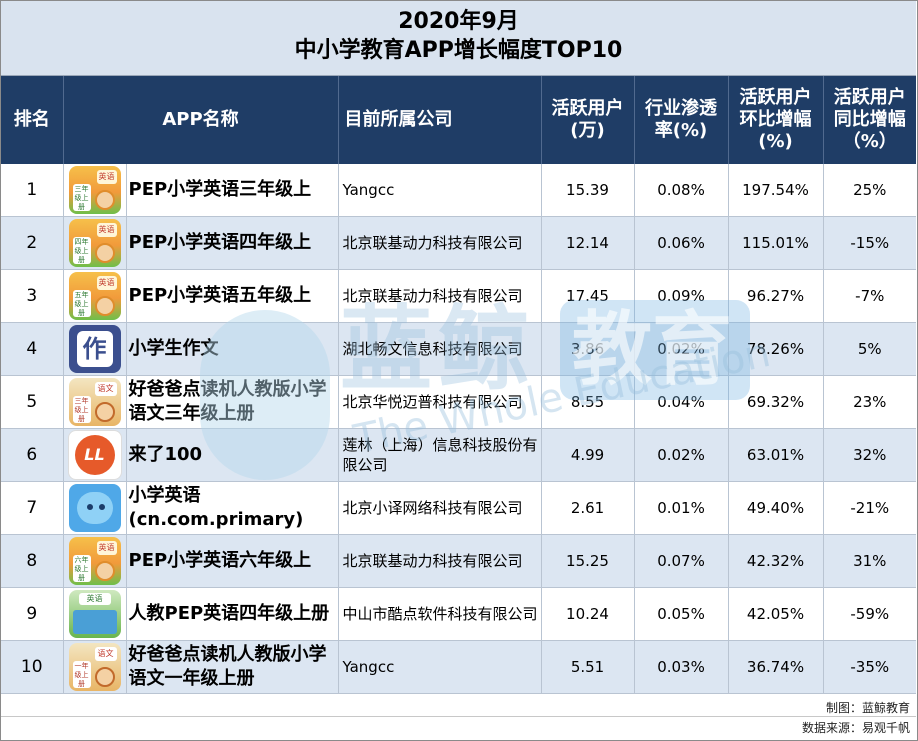  Describe the element at coordinates (776, 455) in the screenshot. I see `mom-growth-cell: 63.01%` at that location.